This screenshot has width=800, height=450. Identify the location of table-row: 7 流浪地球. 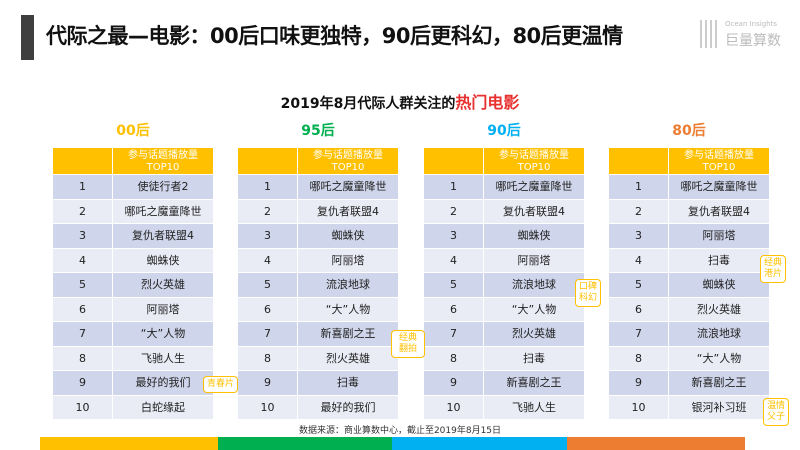
(689, 334).